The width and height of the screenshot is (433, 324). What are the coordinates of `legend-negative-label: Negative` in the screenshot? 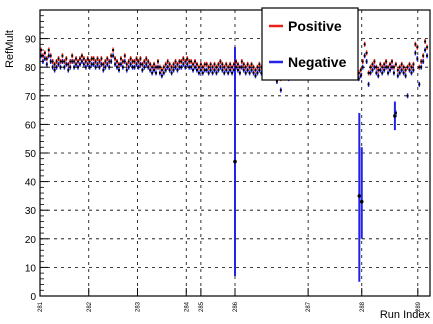 It's located at (317, 62).